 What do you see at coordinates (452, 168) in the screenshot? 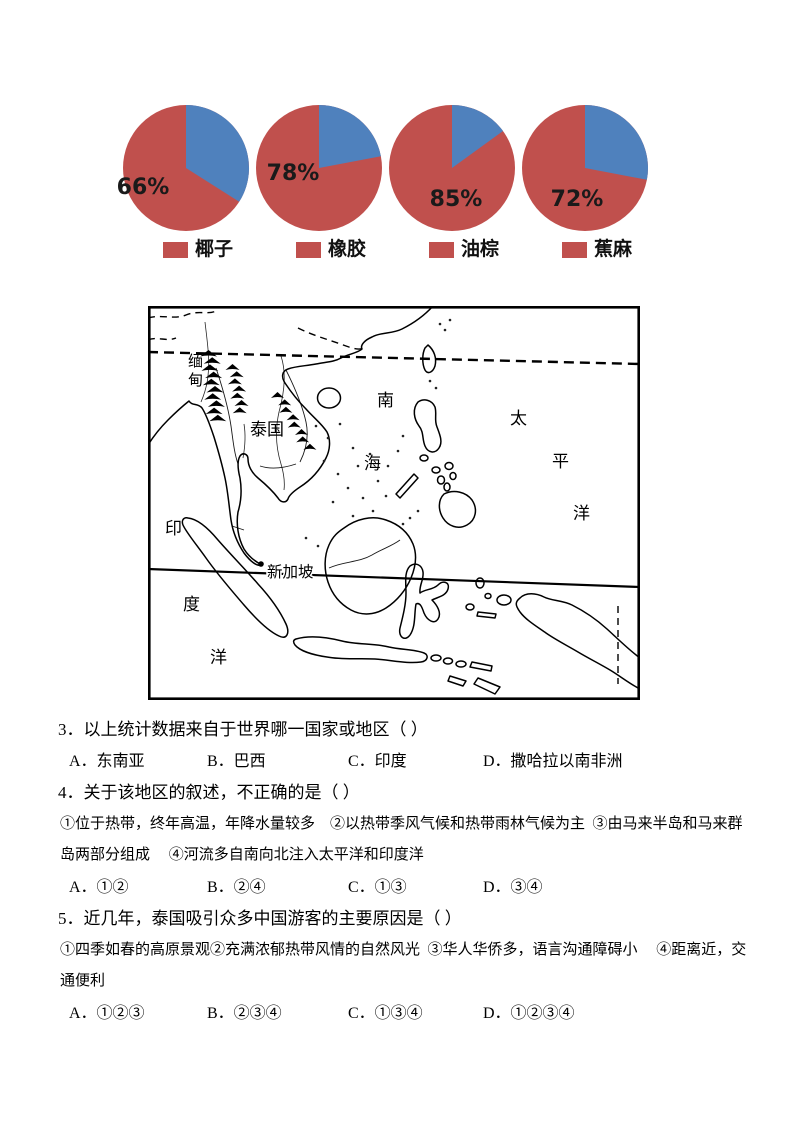
I see `pie-chart-3: 85%` at bounding box center [452, 168].